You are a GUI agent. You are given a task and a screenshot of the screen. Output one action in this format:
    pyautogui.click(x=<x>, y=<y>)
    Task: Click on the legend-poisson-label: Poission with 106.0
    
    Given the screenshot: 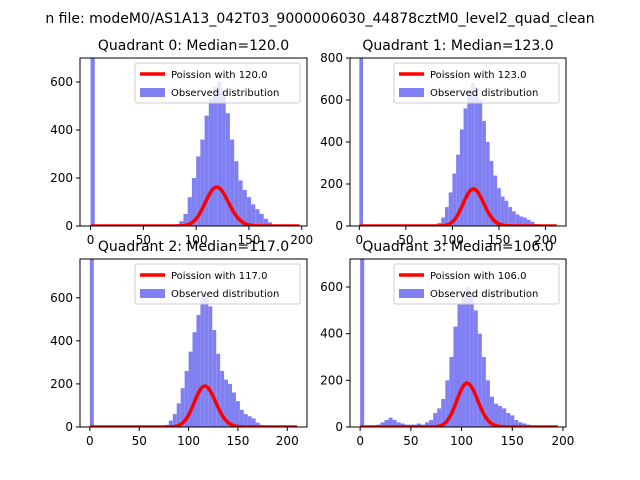 What is the action you would take?
    pyautogui.click(x=478, y=276)
    